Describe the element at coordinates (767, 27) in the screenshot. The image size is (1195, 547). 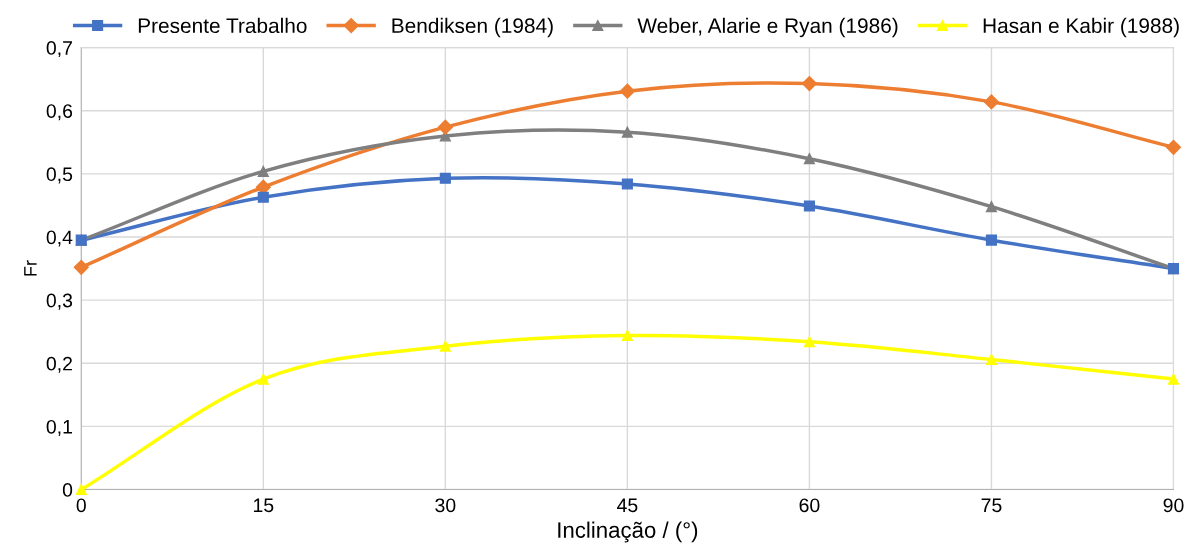
I see `legend-label: Weber, Alarie e Ryan (1986)` at that location.